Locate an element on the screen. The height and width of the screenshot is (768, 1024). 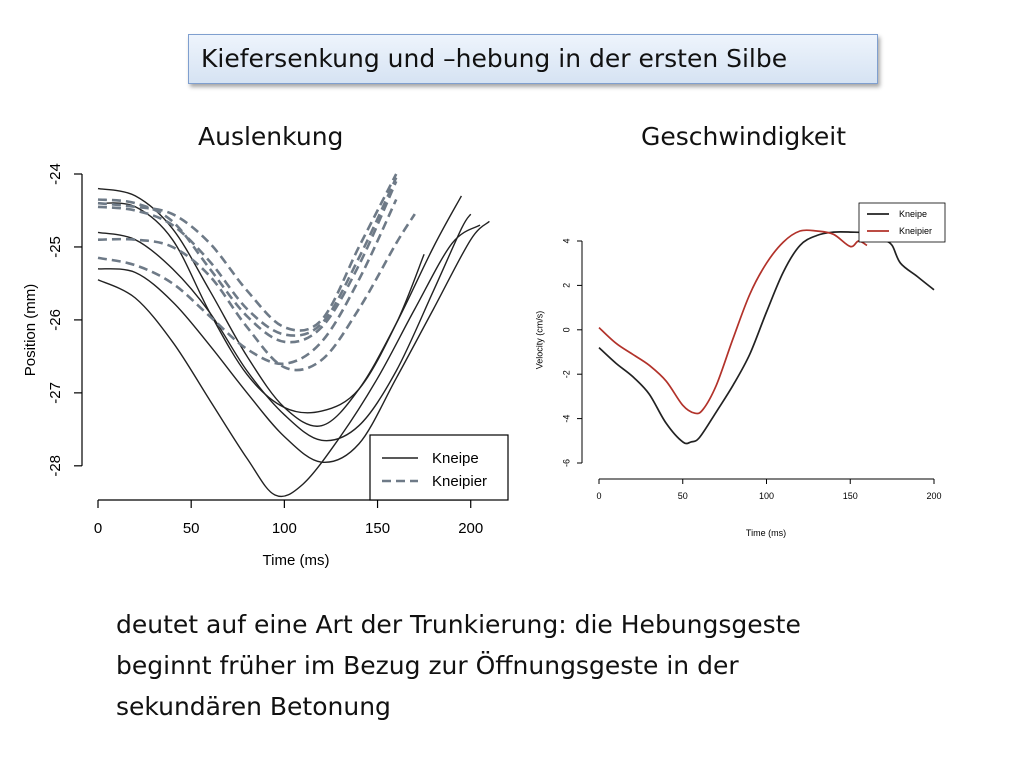
right-chart-heading: Geschwindigkeit is located at coordinates (744, 136).